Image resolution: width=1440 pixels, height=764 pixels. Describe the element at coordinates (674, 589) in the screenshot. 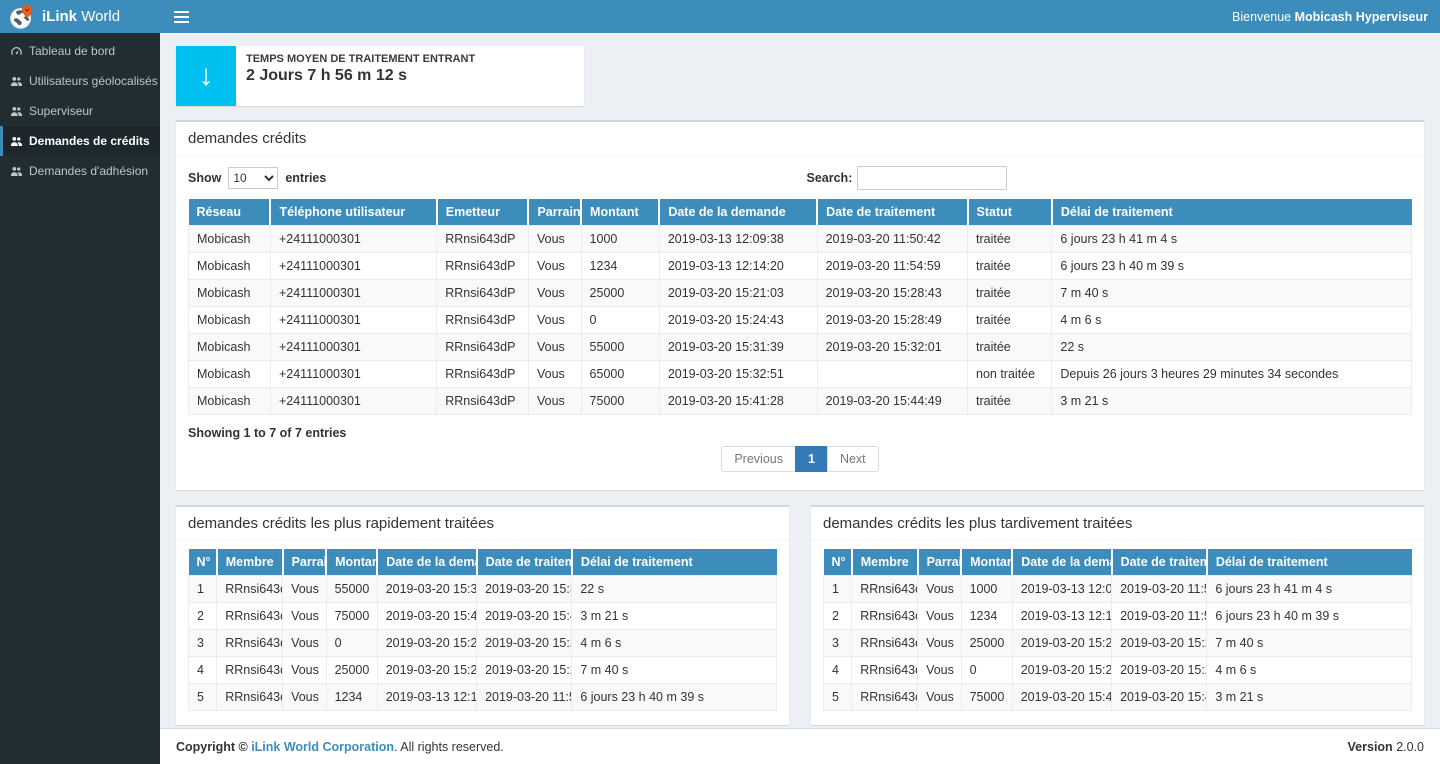

I see `table-cell: 22 s` at that location.